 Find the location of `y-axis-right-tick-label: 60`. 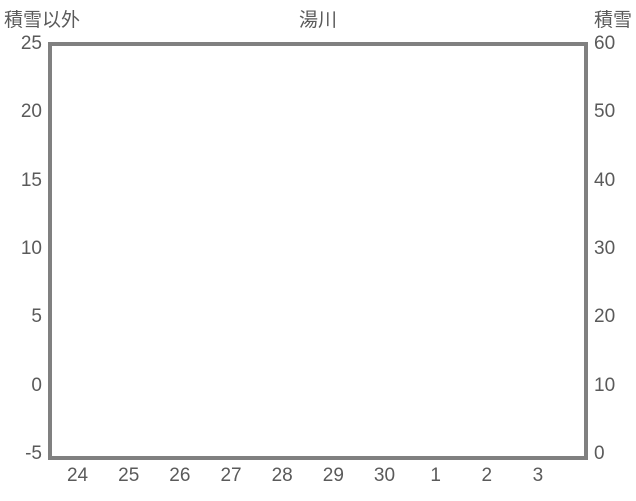

y-axis-right-tick-label: 60 is located at coordinates (605, 43).